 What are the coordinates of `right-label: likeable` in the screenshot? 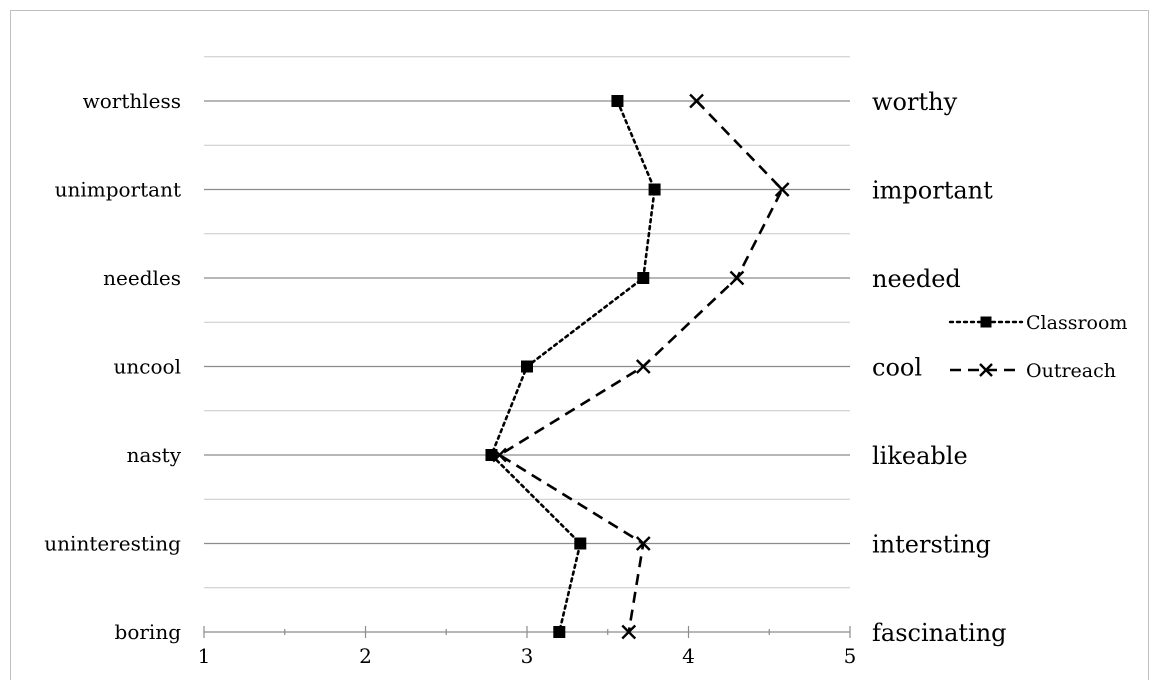 It's located at (920, 456).